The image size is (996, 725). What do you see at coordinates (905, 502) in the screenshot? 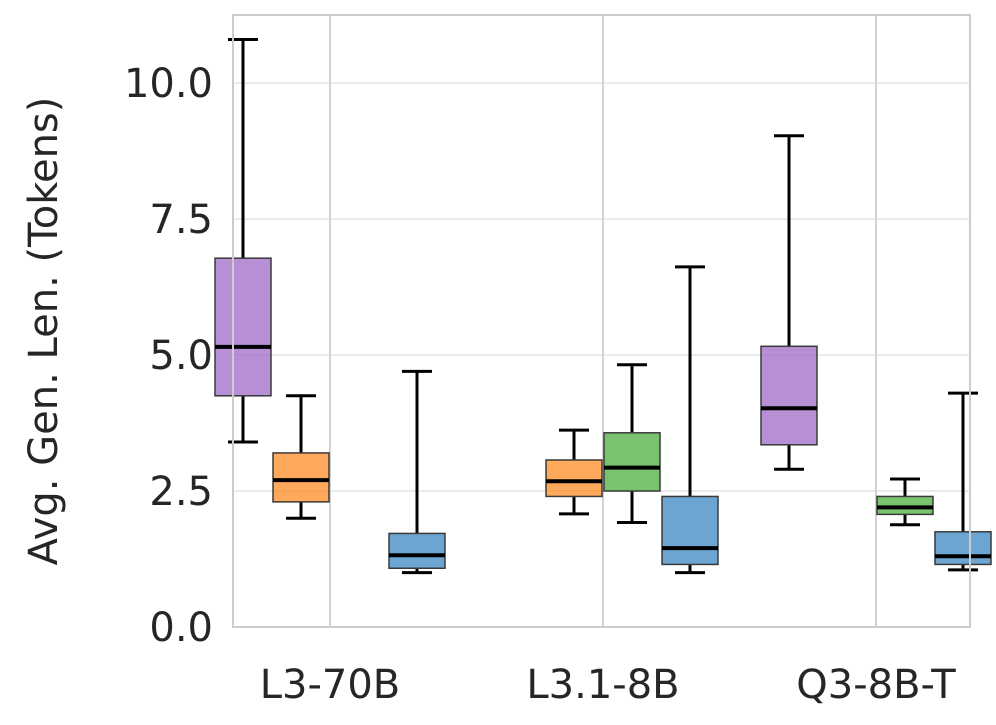
I see `box-Q3-8B-T-s2` at bounding box center [905, 502].